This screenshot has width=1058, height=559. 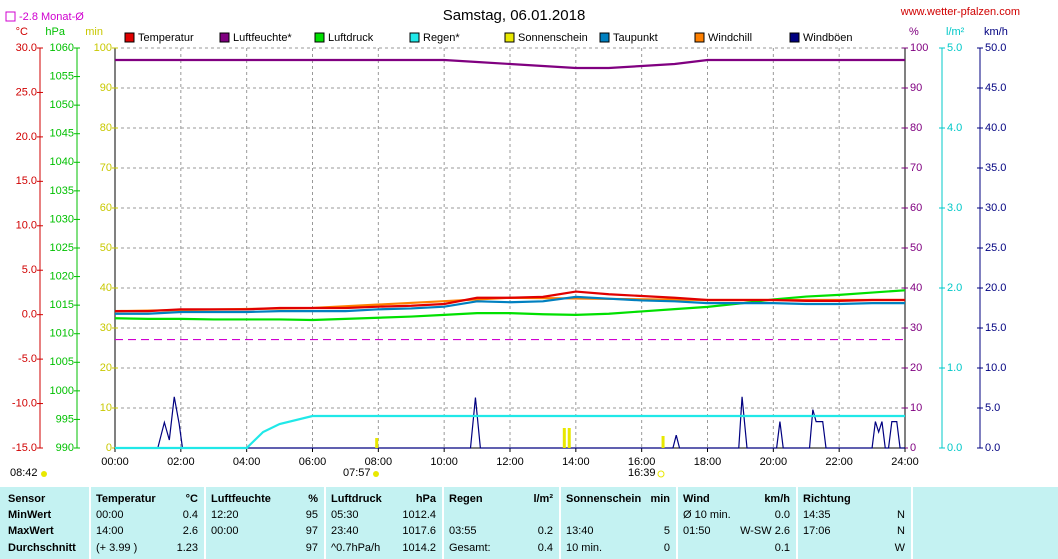 What do you see at coordinates (660, 499) in the screenshot?
I see `table-cell: min` at bounding box center [660, 499].